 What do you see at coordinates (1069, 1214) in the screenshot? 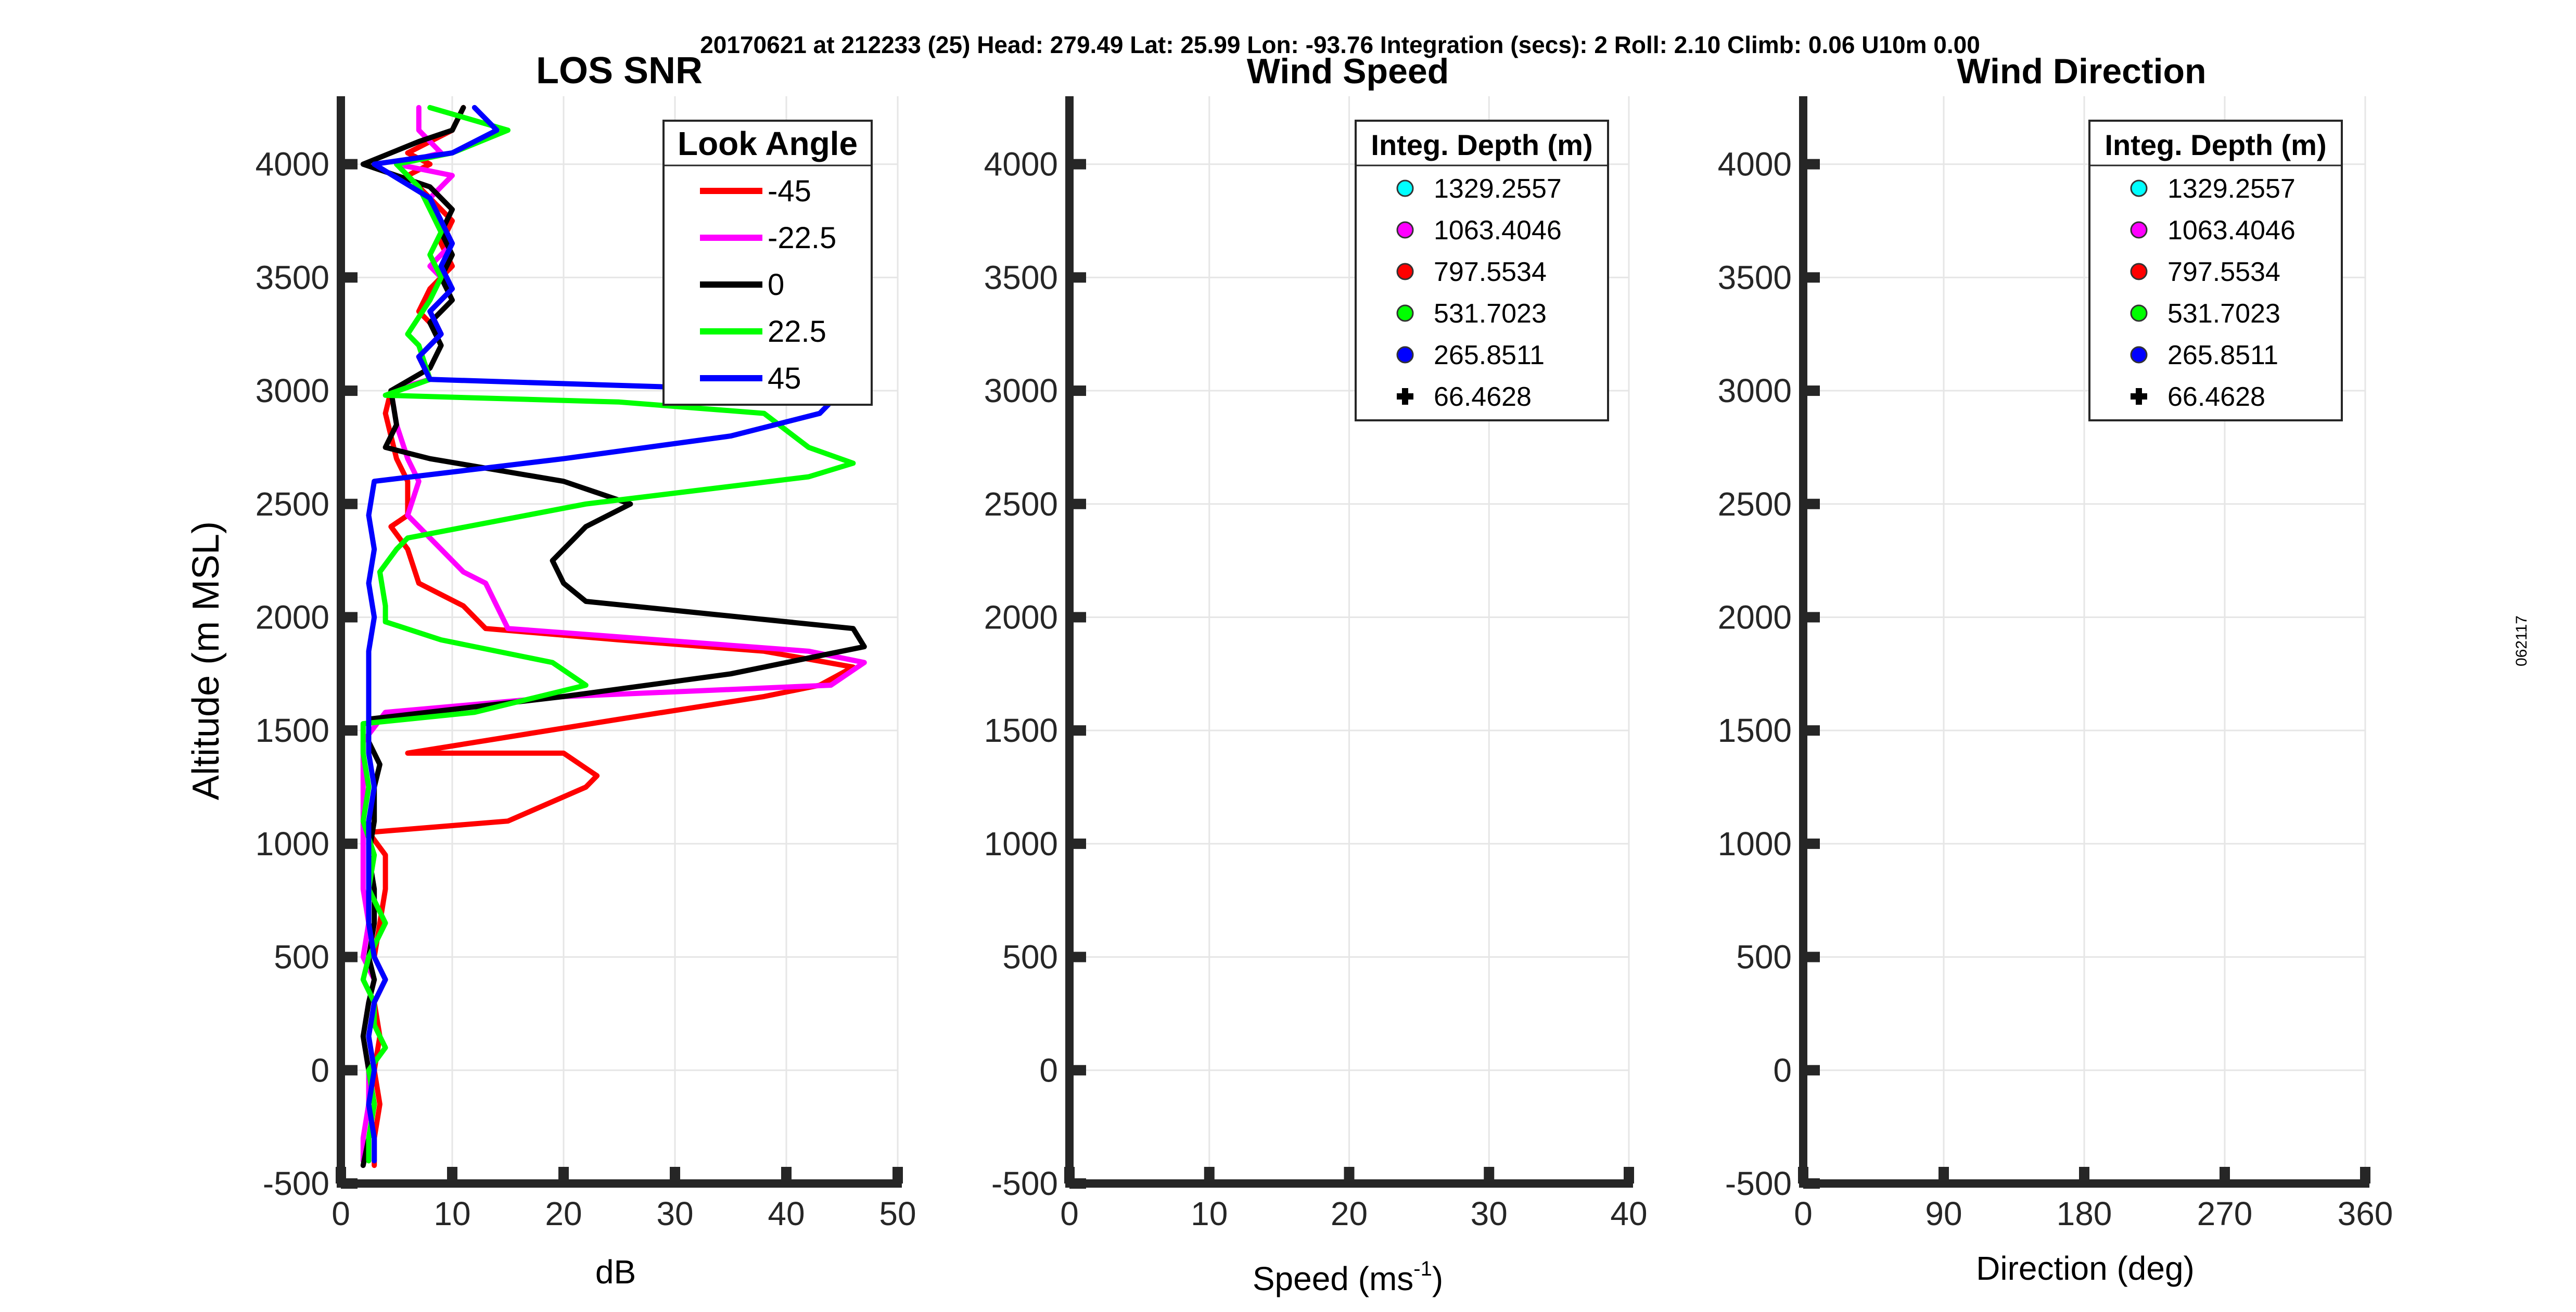
I see `x-tick-label: 0` at bounding box center [1069, 1214].